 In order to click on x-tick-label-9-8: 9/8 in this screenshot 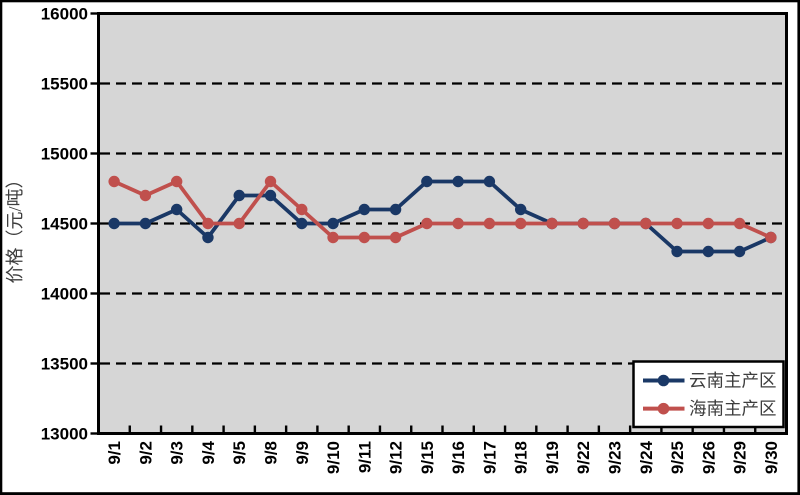, I will do `click(271, 453)`.